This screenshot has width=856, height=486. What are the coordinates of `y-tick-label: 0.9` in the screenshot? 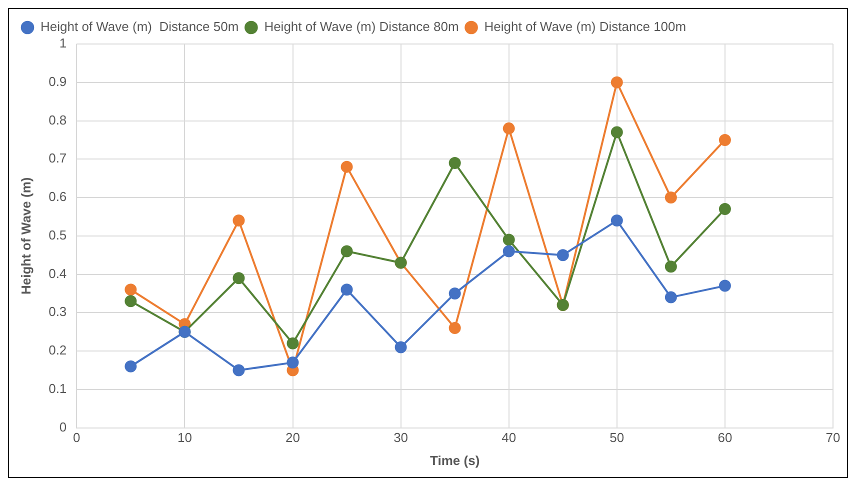 It's located at (57, 81).